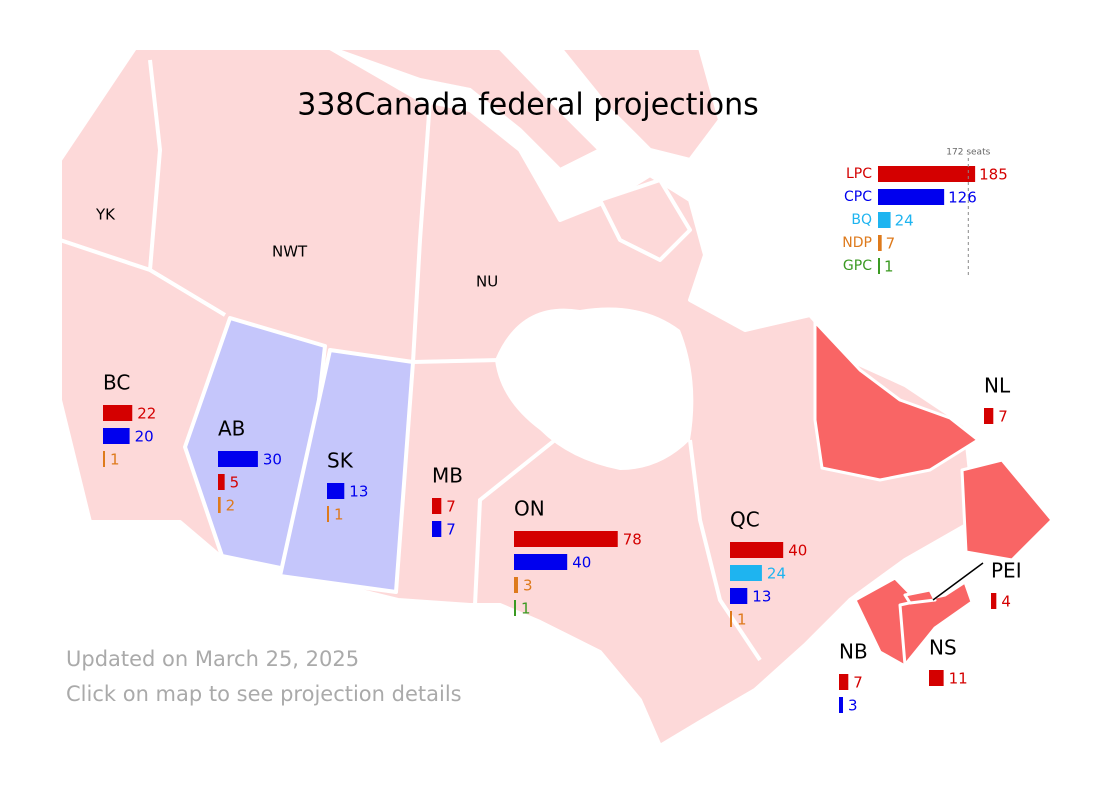 This screenshot has height=794, width=1094. I want to click on seat-label: 126, so click(962, 198).